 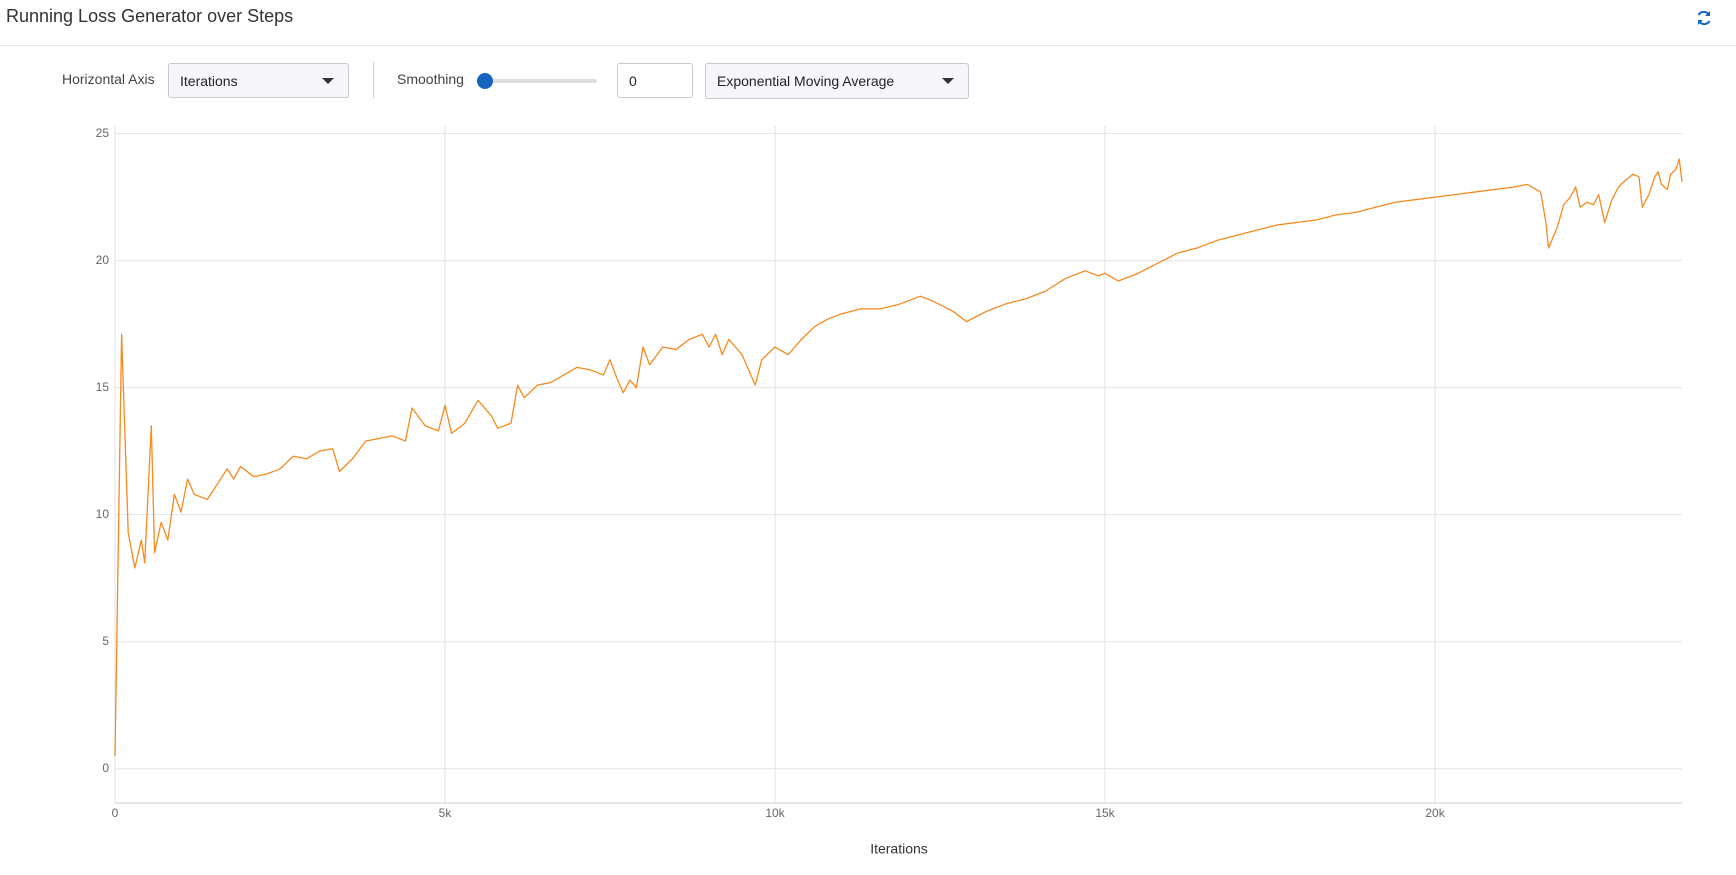 What do you see at coordinates (633, 80) in the screenshot?
I see `input-value: 0` at bounding box center [633, 80].